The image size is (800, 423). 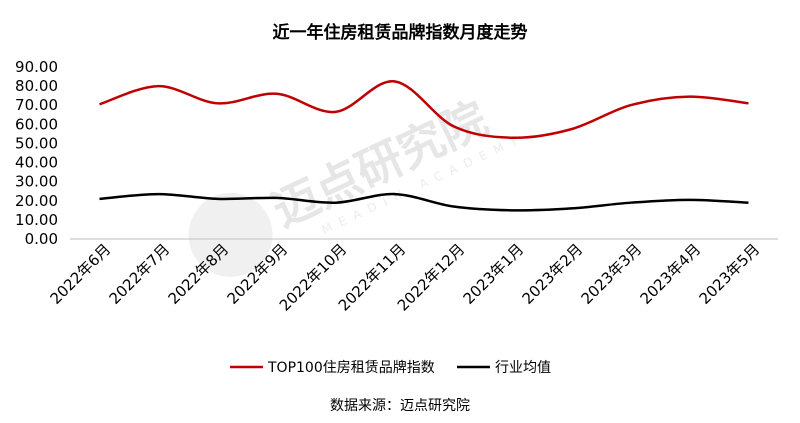 What do you see at coordinates (36, 105) in the screenshot?
I see `y-tick-label: 70.00` at bounding box center [36, 105].